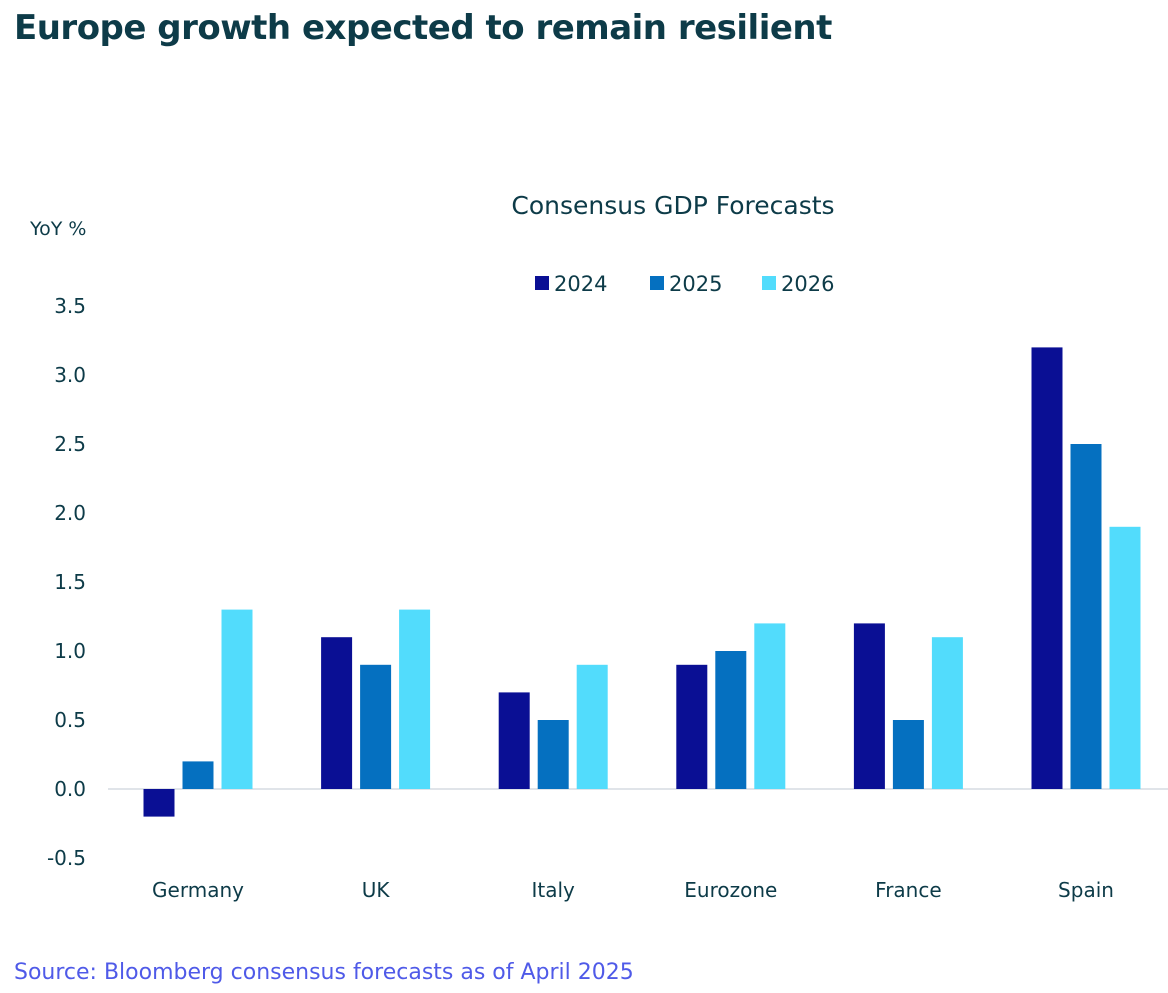  What do you see at coordinates (1086, 890) in the screenshot?
I see `x-tick-label: Spain` at bounding box center [1086, 890].